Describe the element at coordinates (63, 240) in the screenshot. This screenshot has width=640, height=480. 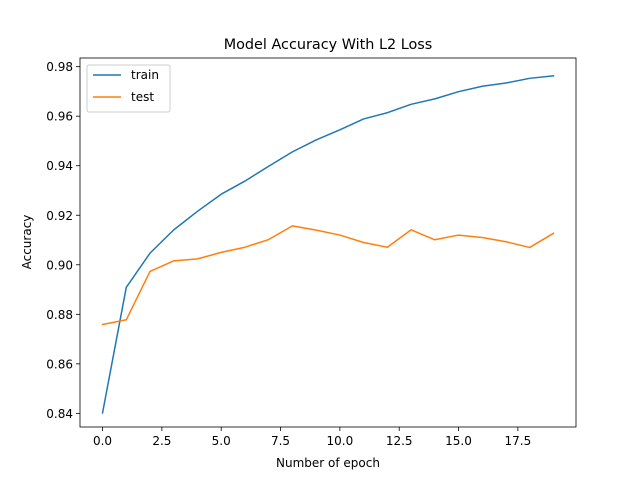
I see `y-axis-ticks: 0.84 0.86 0.88 0.90 0.92 0.94 0.96 0.98` at that location.